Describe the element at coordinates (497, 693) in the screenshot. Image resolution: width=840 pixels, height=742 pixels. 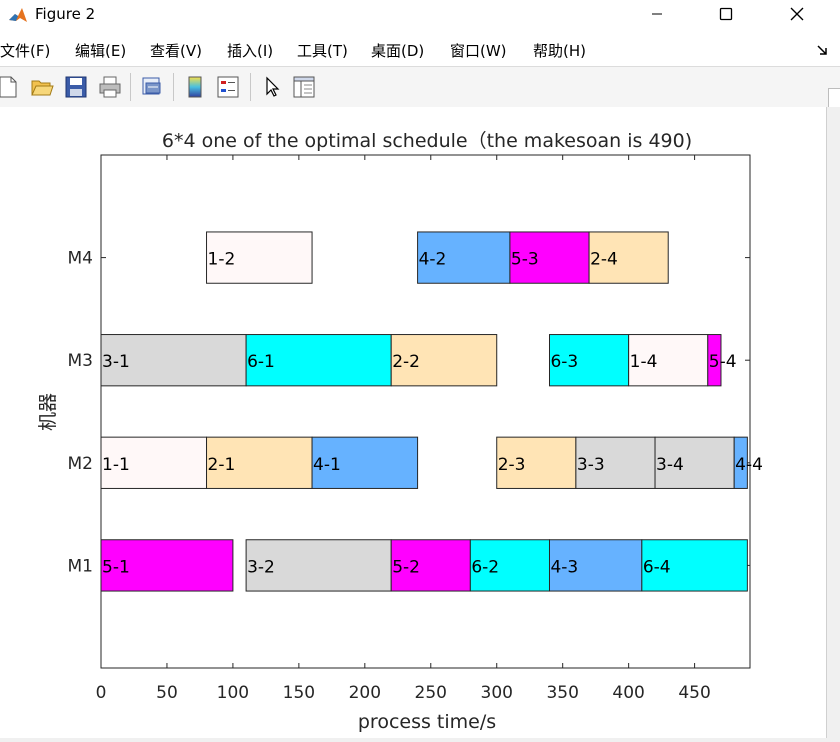
I see `x-tick-label: 300` at that location.